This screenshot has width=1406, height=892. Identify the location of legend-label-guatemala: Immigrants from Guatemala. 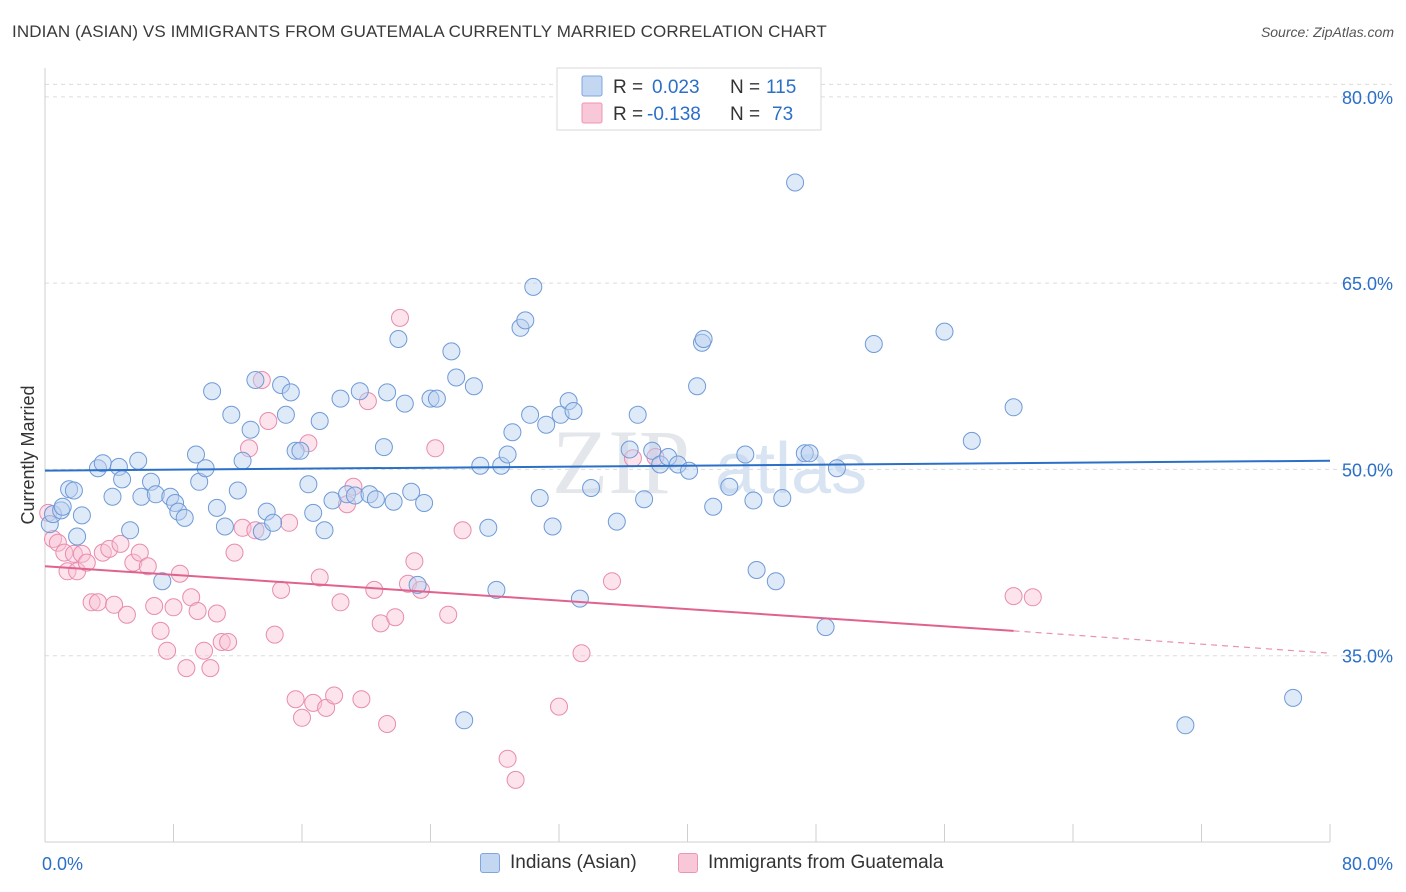
(826, 862).